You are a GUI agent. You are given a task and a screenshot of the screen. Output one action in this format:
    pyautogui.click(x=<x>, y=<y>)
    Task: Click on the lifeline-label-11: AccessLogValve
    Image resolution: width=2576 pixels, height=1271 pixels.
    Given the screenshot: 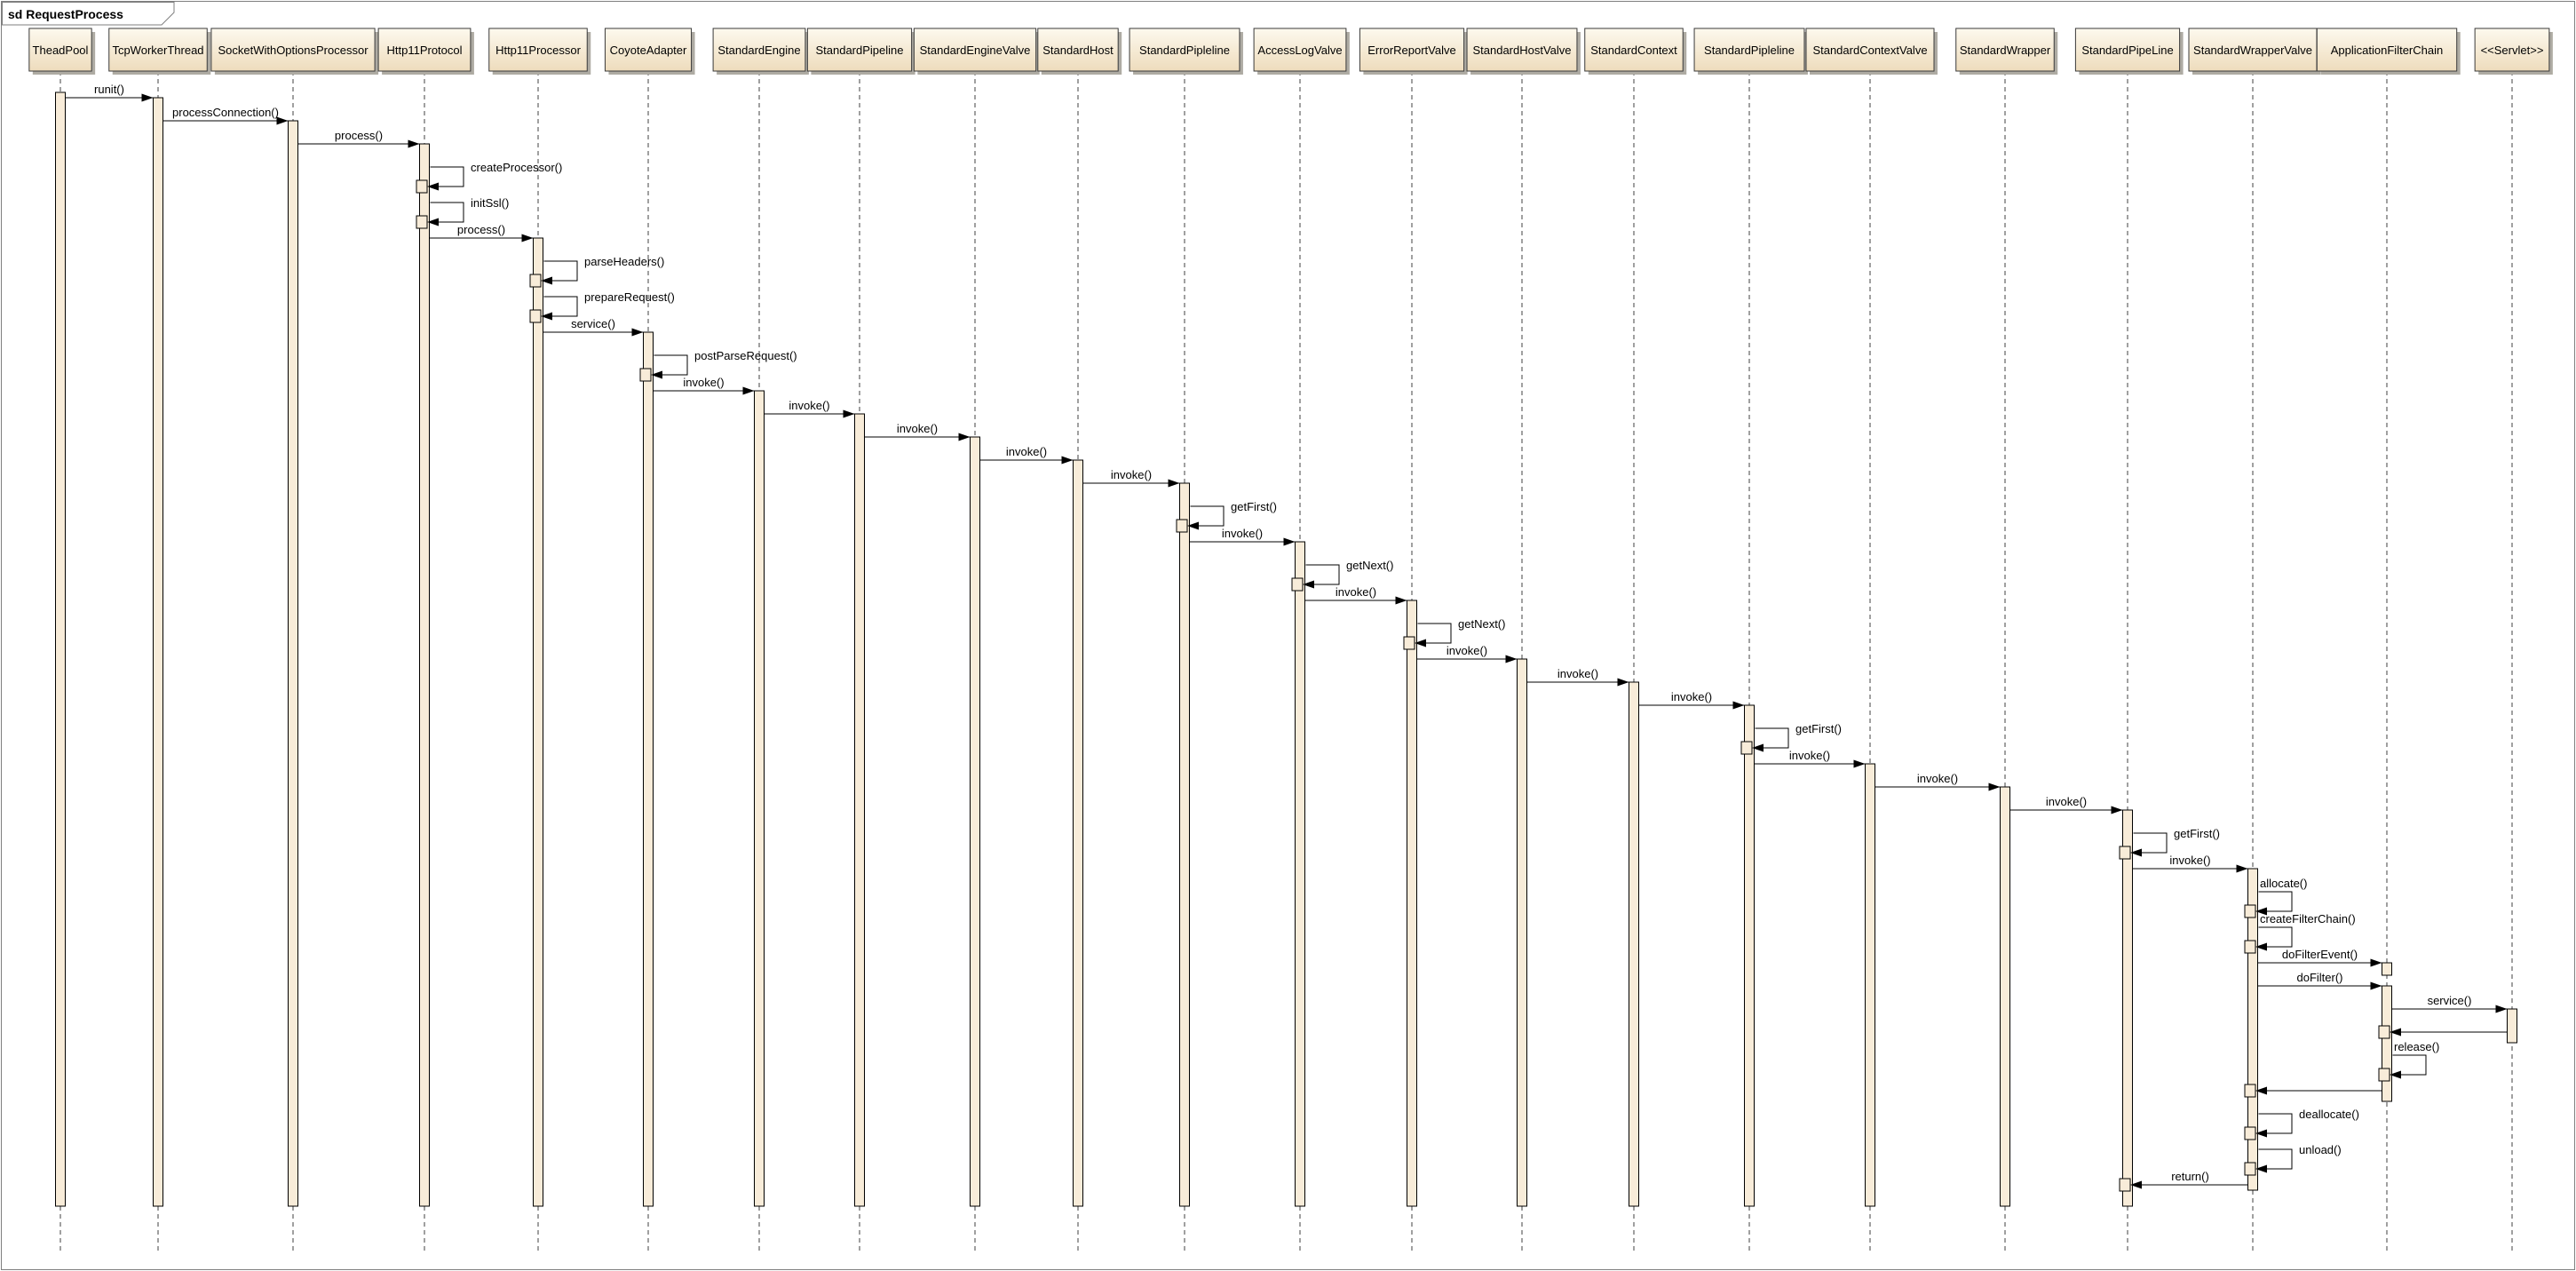 What is the action you would take?
    pyautogui.click(x=1299, y=50)
    